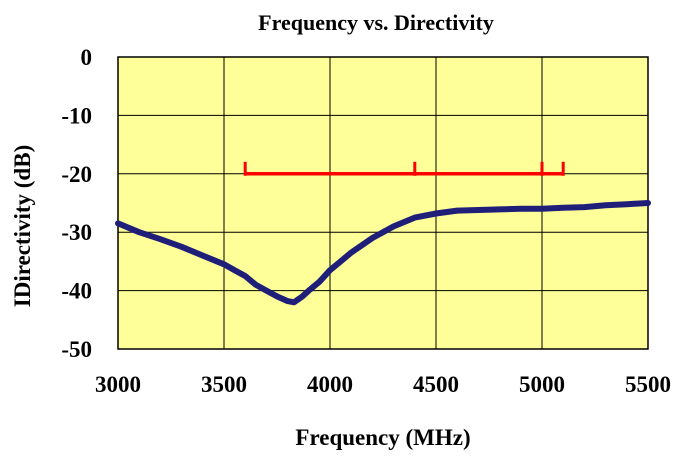  What do you see at coordinates (436, 384) in the screenshot?
I see `x-tick-label: 4500` at bounding box center [436, 384].